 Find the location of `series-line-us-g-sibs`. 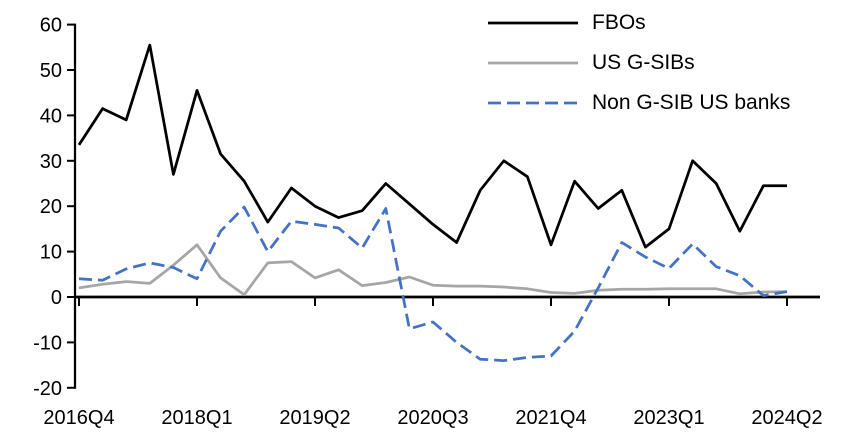

series-line-us-g-sibs is located at coordinates (433, 270).